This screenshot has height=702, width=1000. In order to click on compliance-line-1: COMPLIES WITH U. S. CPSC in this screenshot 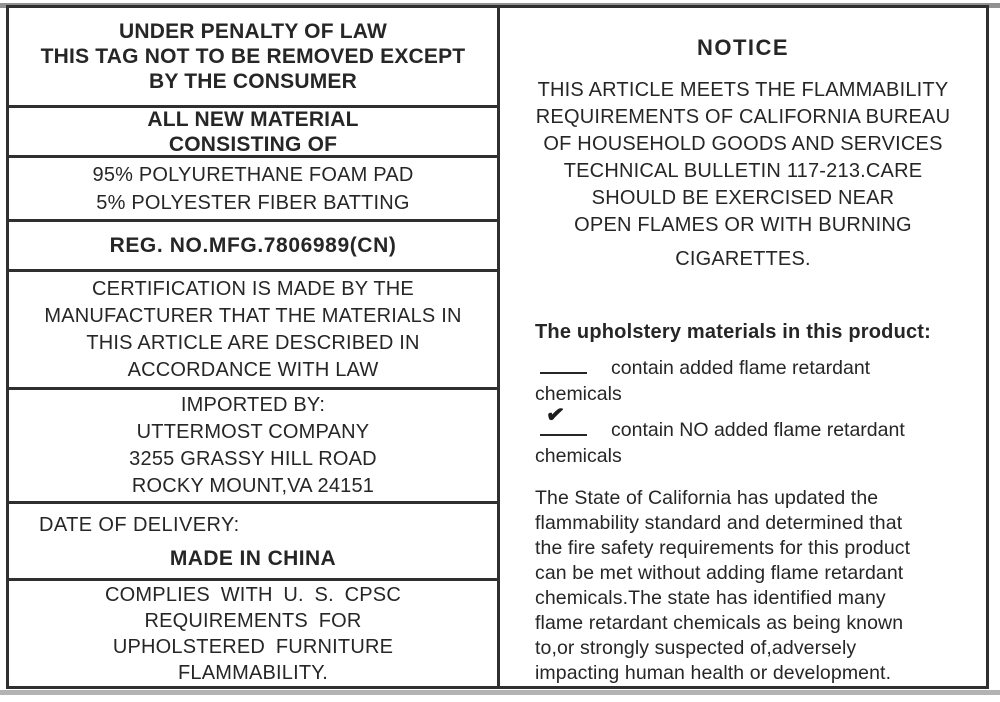, I will do `click(253, 594)`.